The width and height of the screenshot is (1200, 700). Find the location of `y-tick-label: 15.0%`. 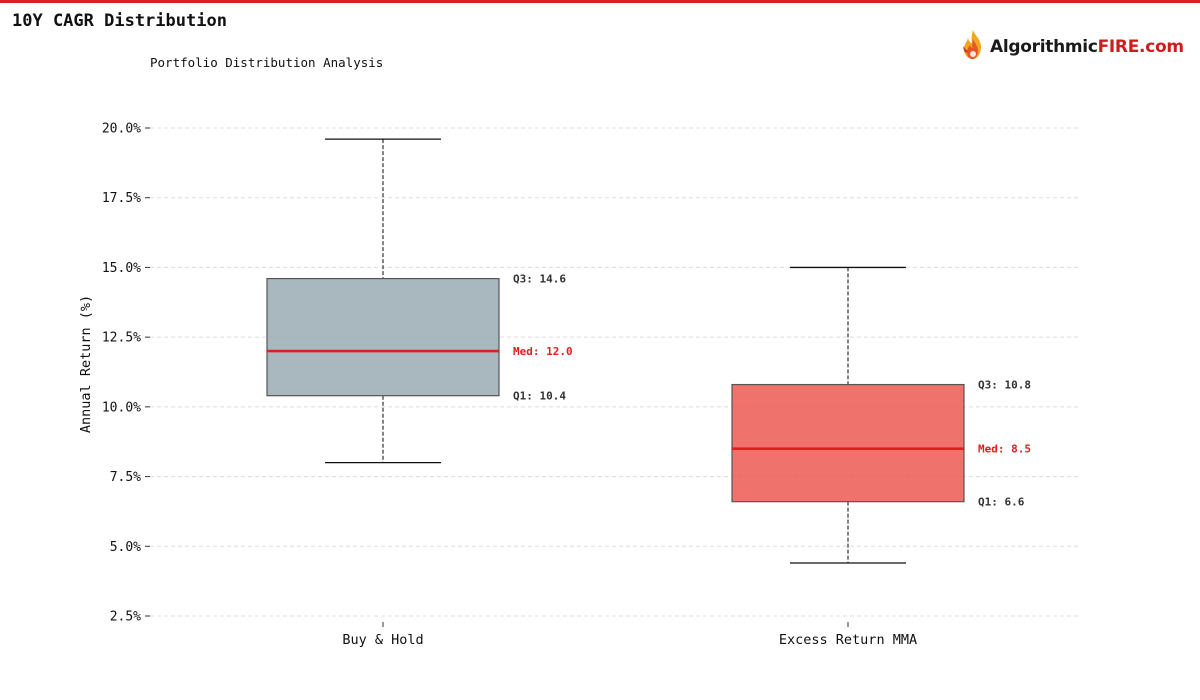

y-tick-label: 15.0% is located at coordinates (121, 268).